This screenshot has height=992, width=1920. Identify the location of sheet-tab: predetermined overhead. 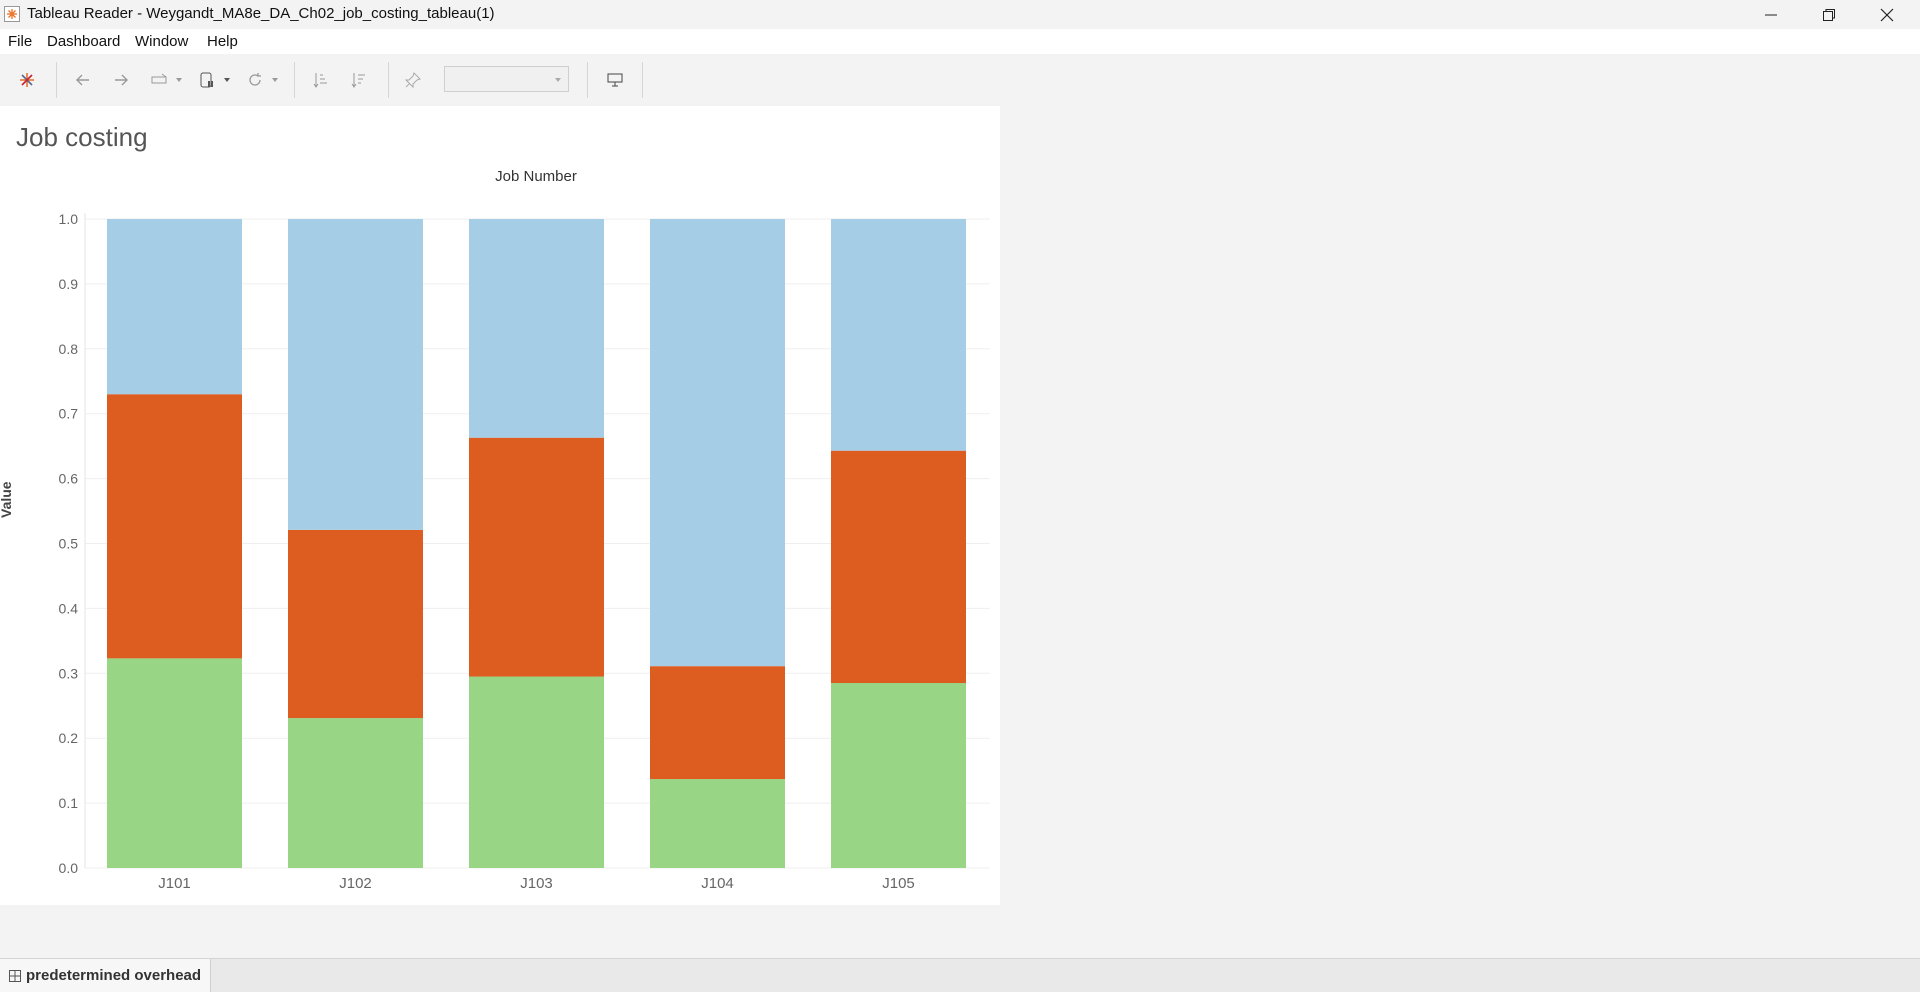
(105, 975).